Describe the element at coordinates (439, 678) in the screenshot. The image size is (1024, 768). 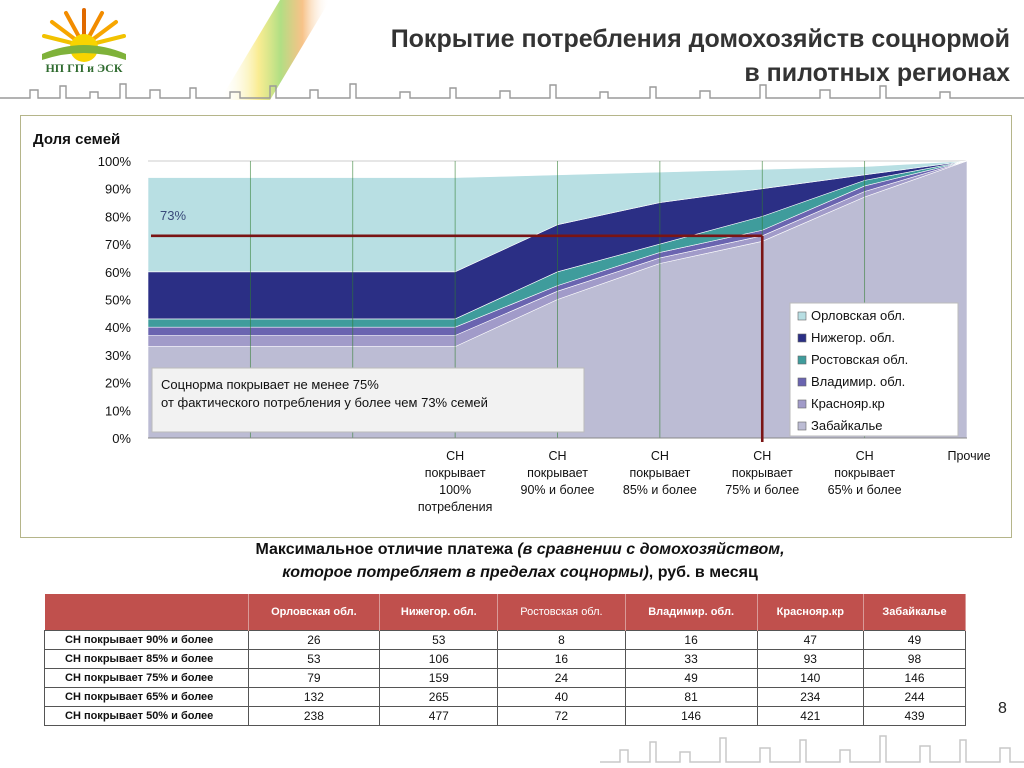
I see `table-cell: 159` at that location.